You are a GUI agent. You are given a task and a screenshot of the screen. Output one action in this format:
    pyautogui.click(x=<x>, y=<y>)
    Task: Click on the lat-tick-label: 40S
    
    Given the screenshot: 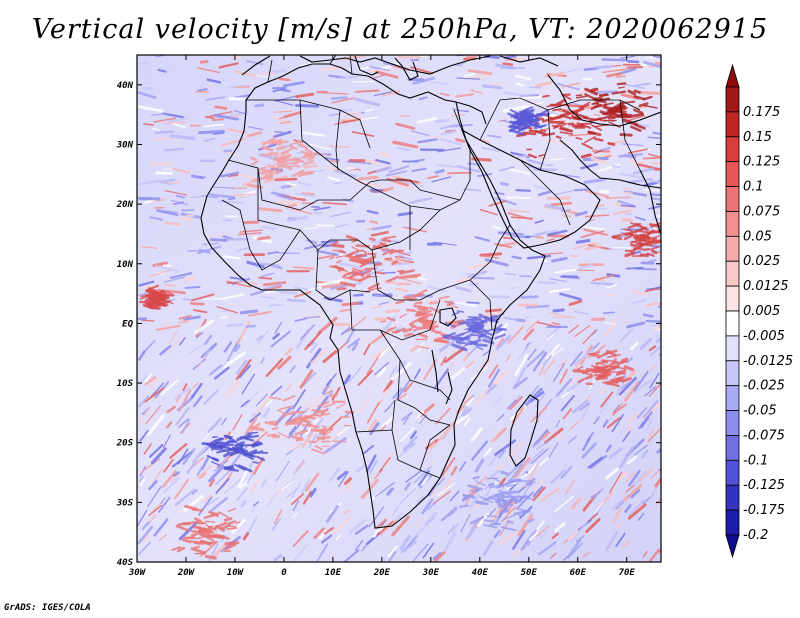 What is the action you would take?
    pyautogui.click(x=125, y=563)
    